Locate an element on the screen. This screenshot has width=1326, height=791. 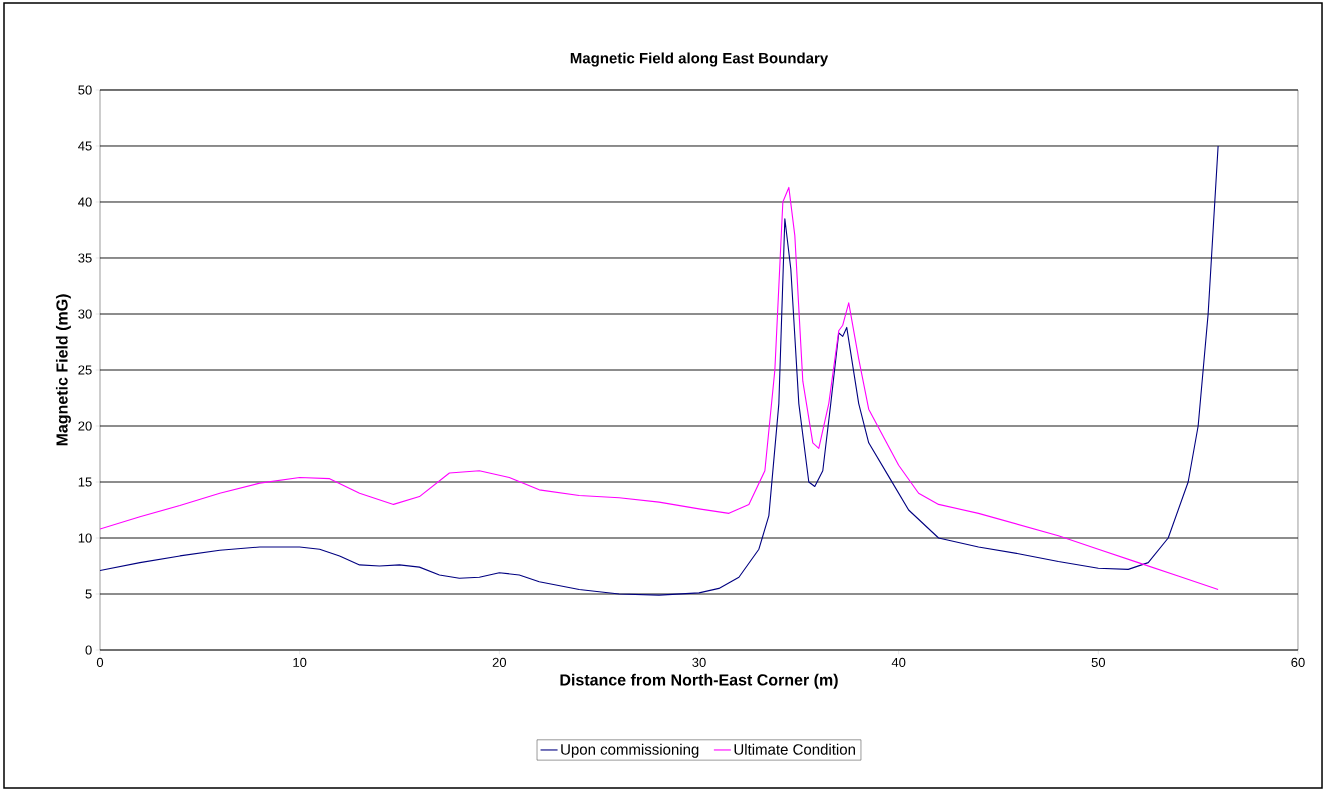
y-tick-label: 45 is located at coordinates (85, 146).